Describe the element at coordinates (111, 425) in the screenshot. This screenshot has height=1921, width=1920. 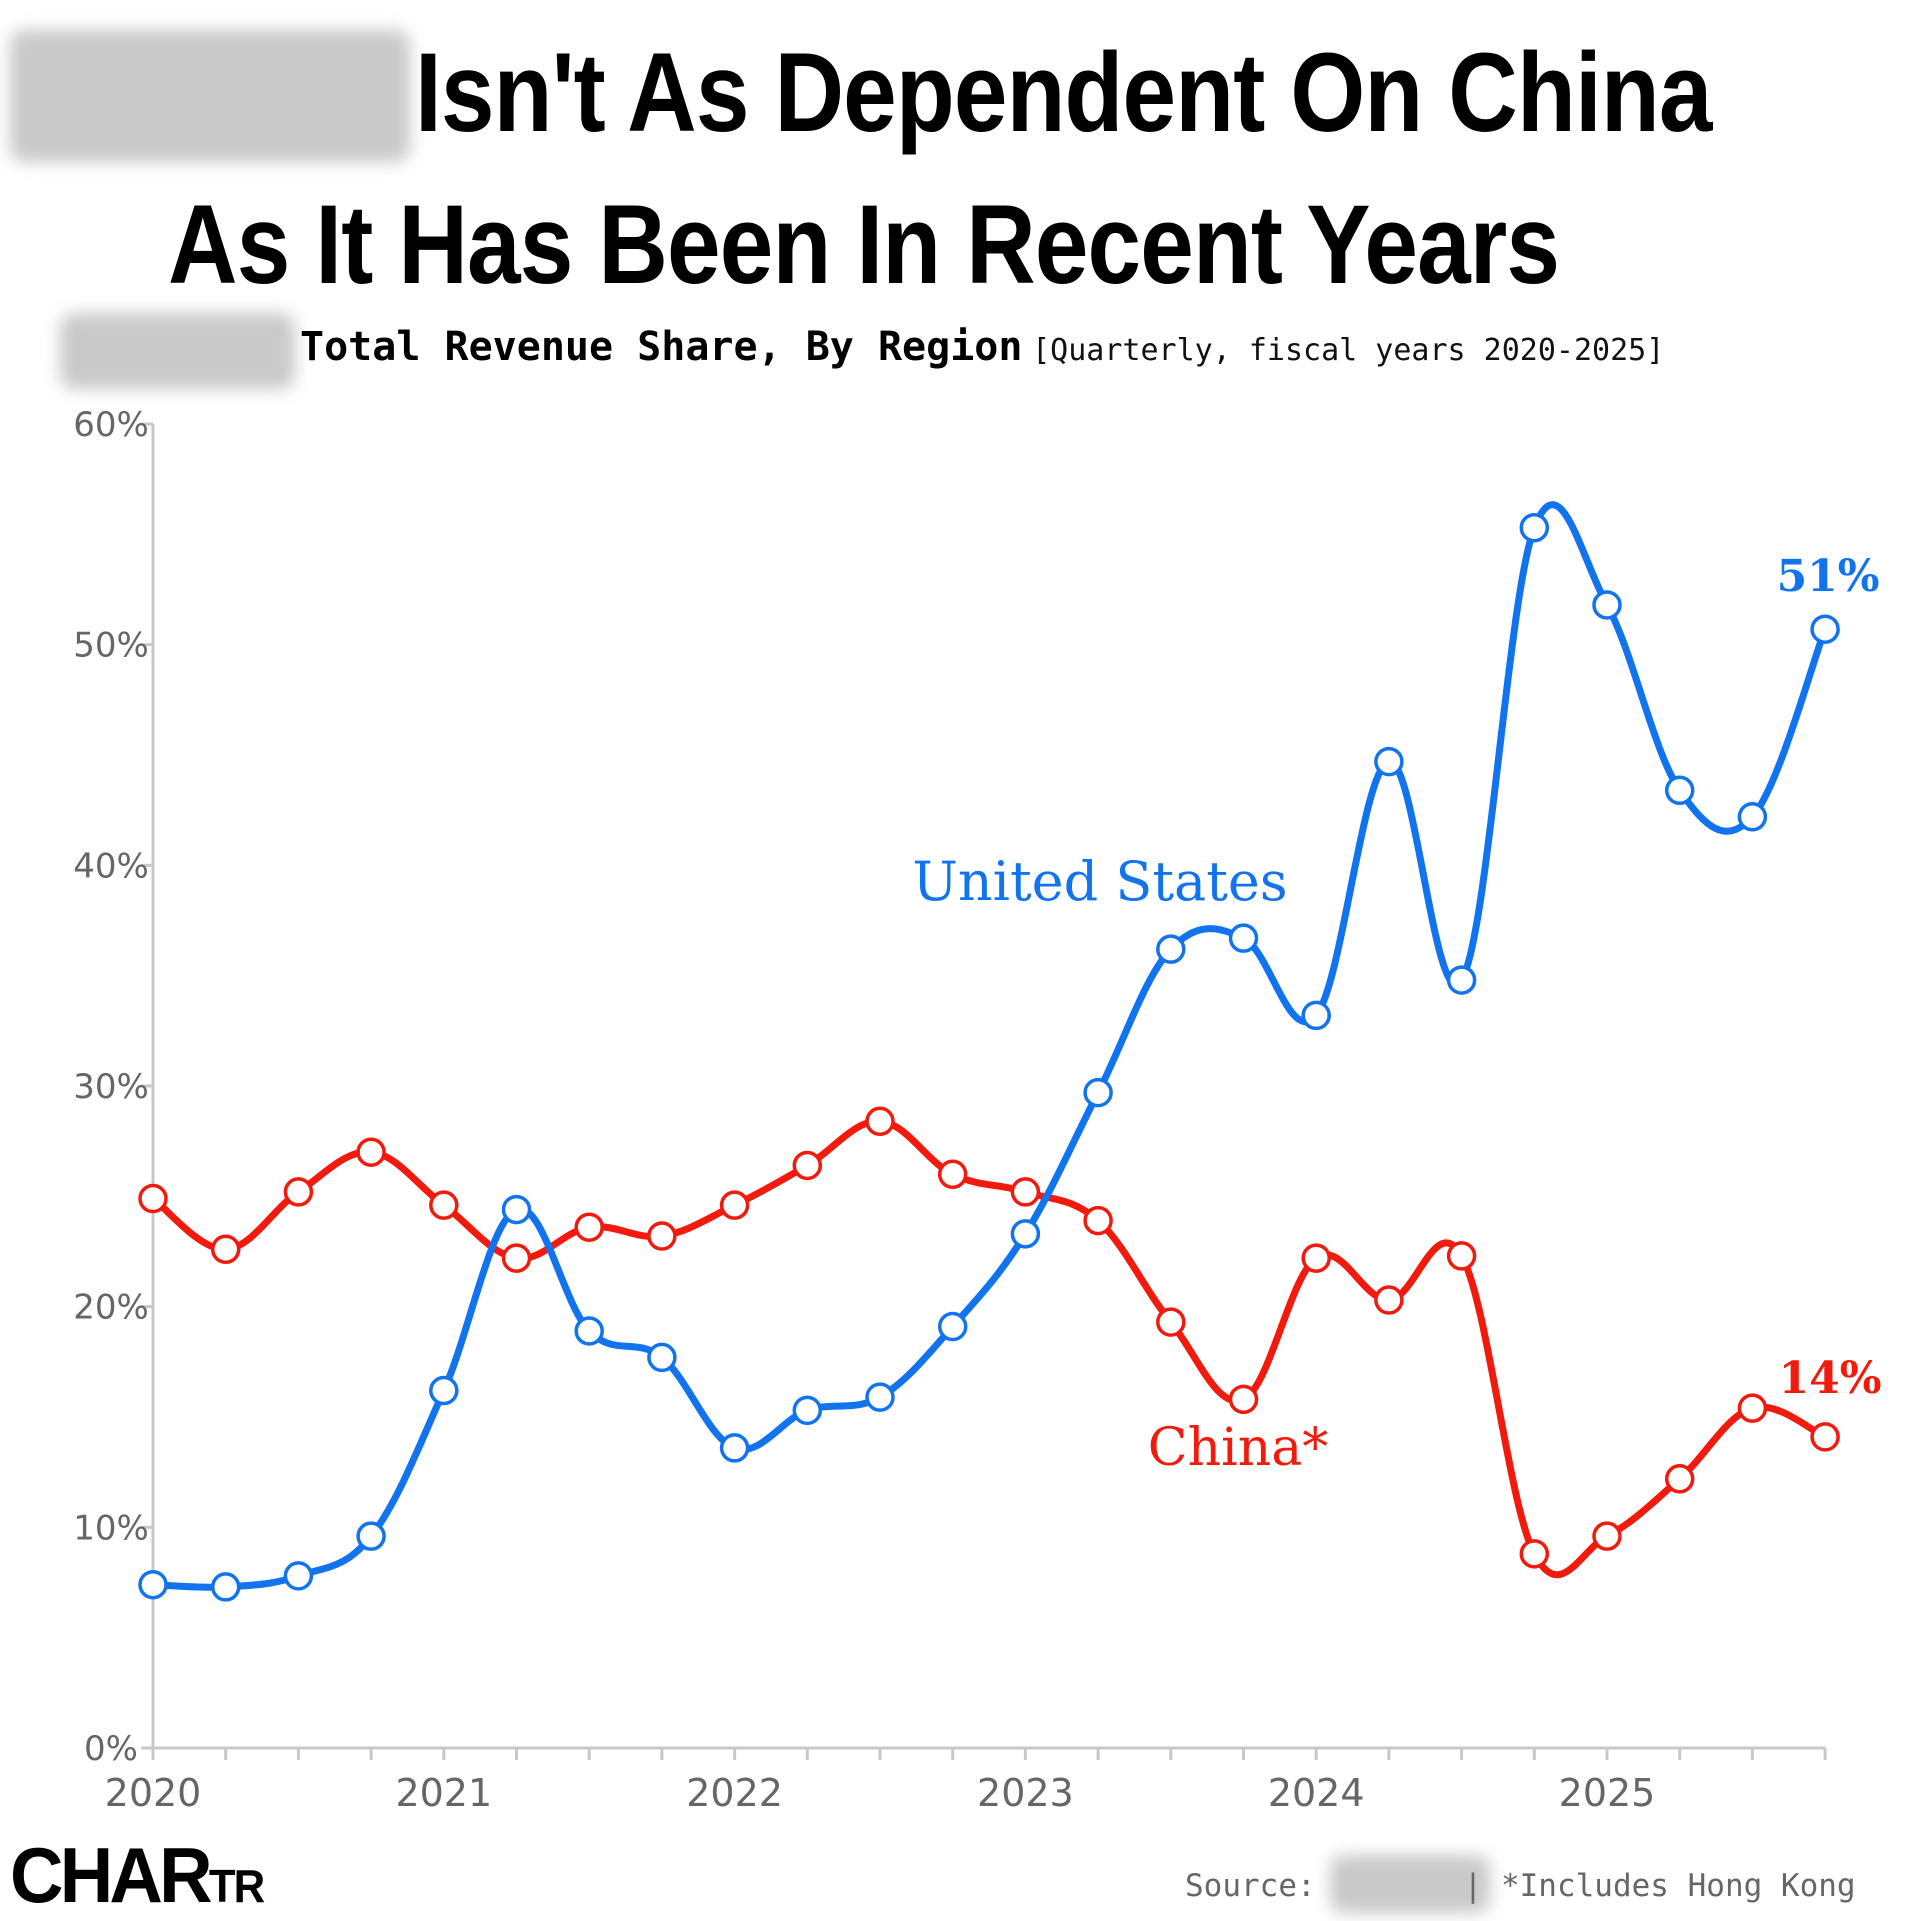
I see `y-tick-label: 60%` at that location.